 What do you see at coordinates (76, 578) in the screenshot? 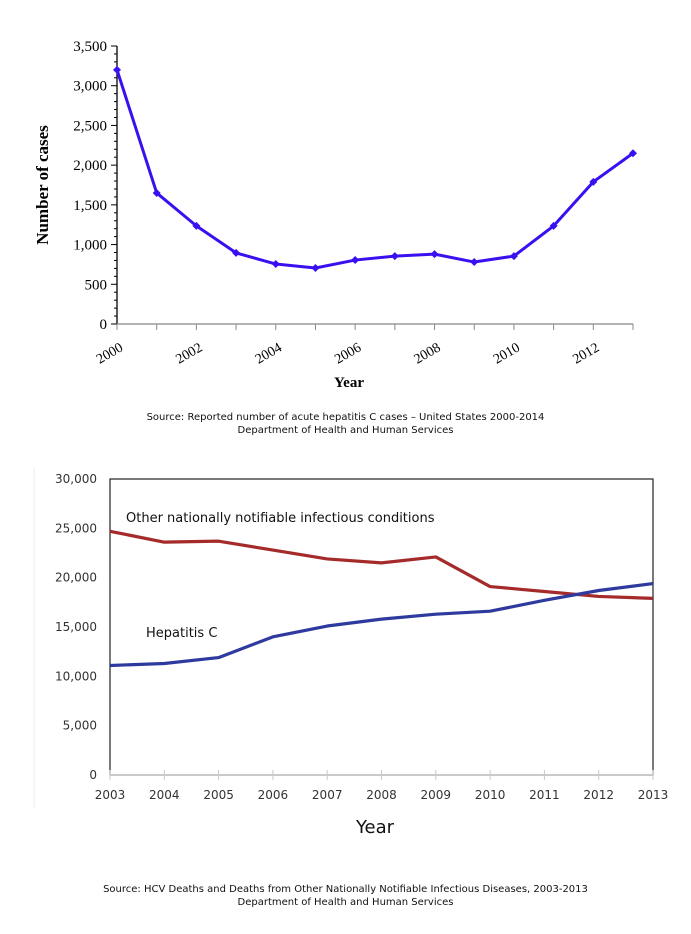
I see `y-tick-label: 20,000` at bounding box center [76, 578].